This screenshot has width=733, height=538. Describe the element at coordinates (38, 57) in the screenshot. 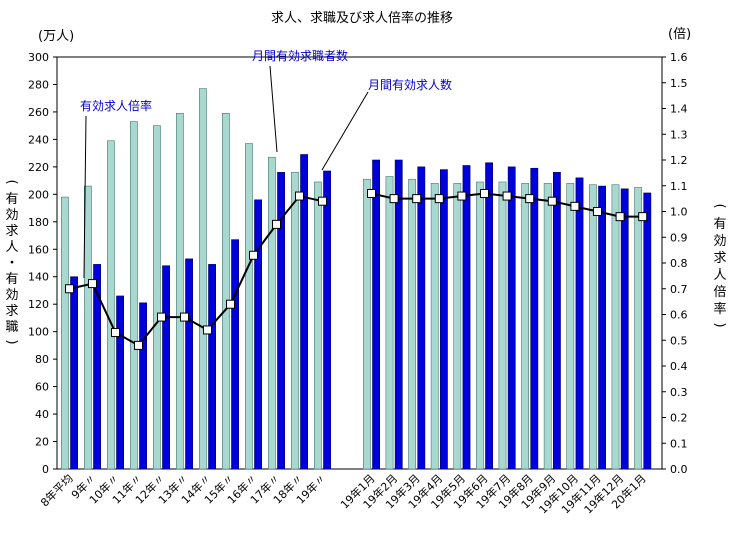

I see `left-tick-label: 300` at that location.